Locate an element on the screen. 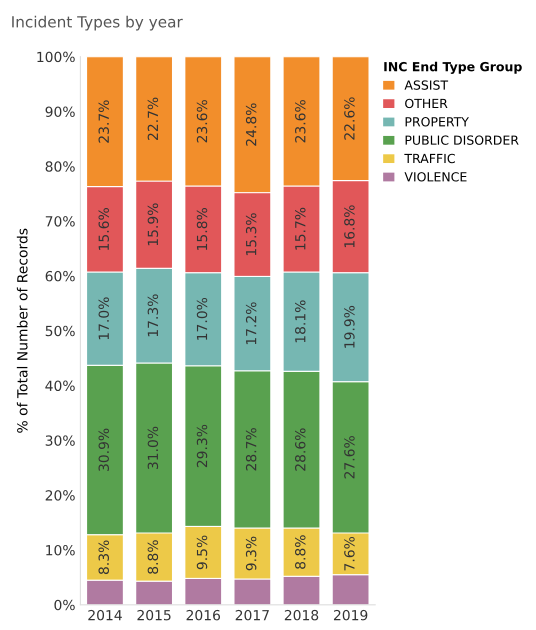 The height and width of the screenshot is (630, 536). x-tick-label: 2019 is located at coordinates (351, 615).